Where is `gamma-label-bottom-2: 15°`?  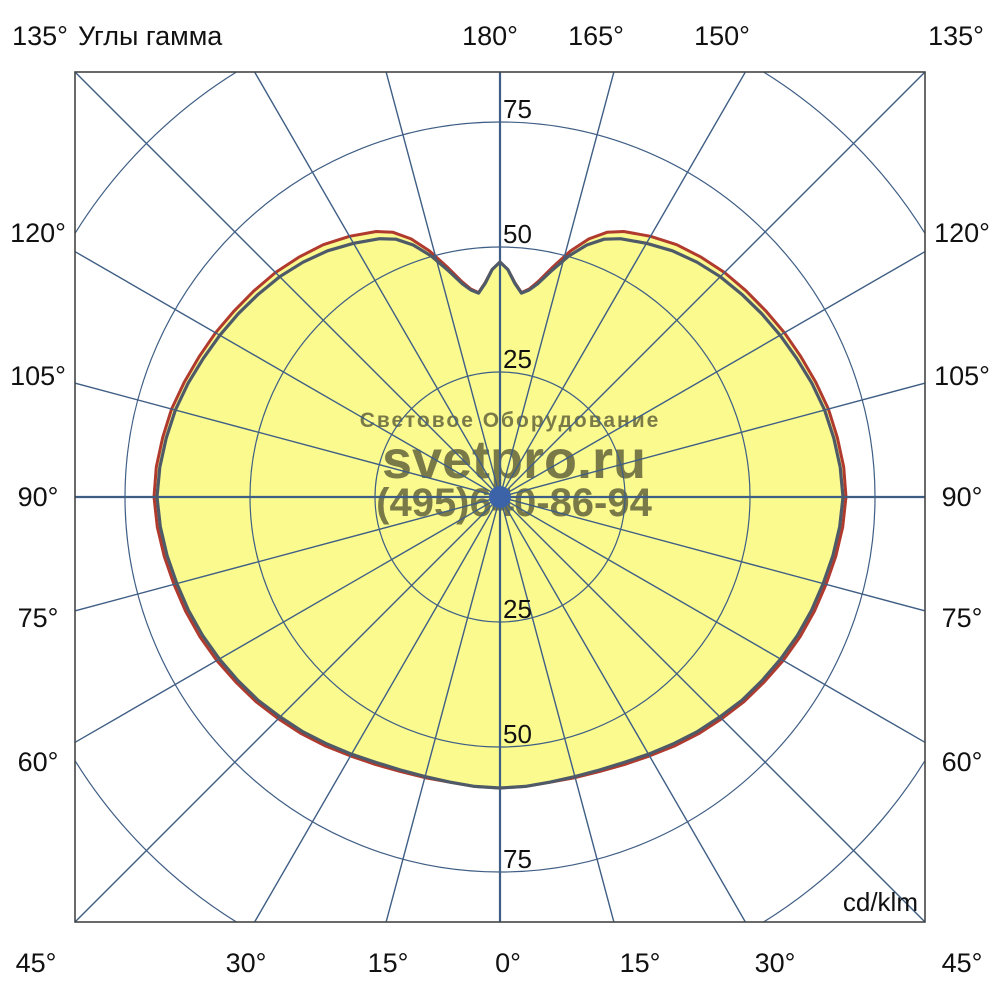 gamma-label-bottom-2: 15° is located at coordinates (388, 963).